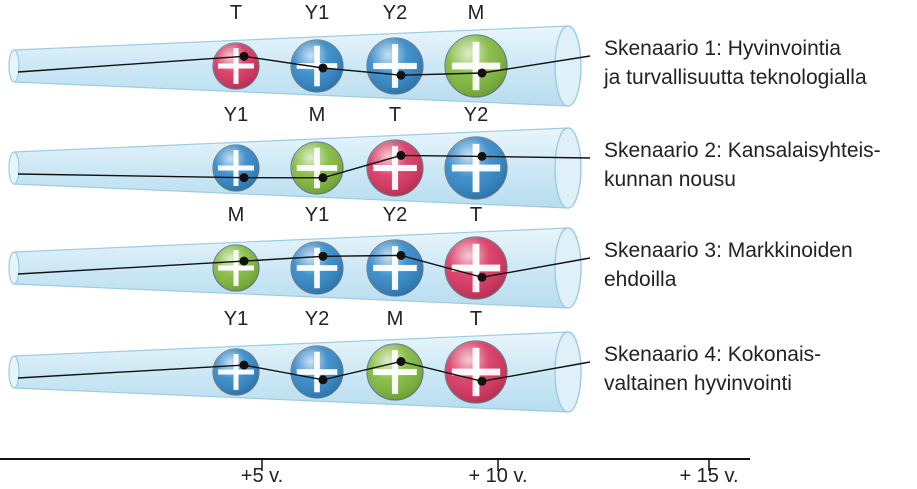  What do you see at coordinates (713, 354) in the screenshot?
I see `scenario-label-line: Skenaario 4: Kokonais-` at bounding box center [713, 354].